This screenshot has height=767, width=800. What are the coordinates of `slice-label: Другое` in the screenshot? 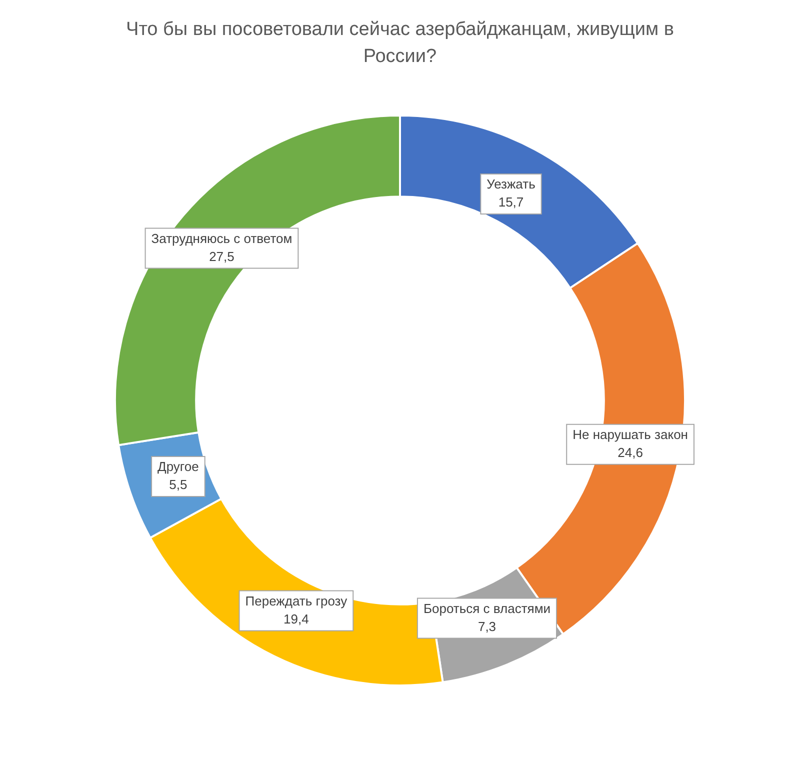 It's located at (178, 466).